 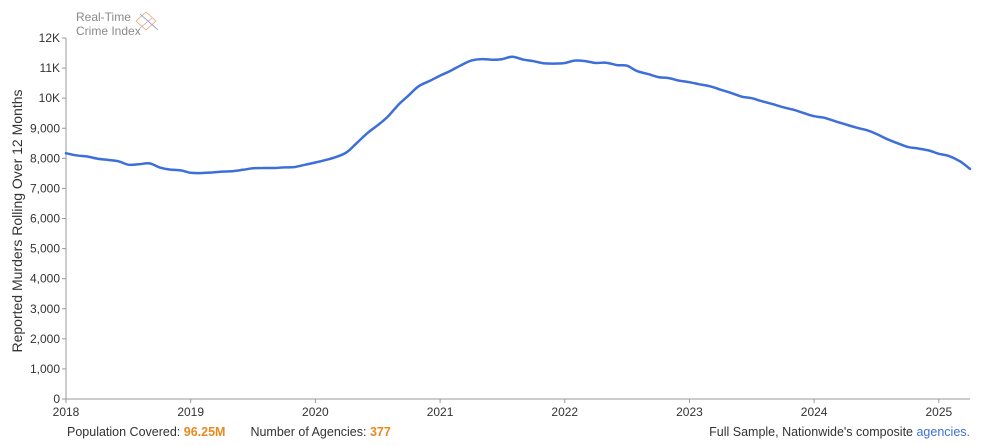 What do you see at coordinates (103, 17) in the screenshot?
I see `logo-line1: Real-Time` at bounding box center [103, 17].